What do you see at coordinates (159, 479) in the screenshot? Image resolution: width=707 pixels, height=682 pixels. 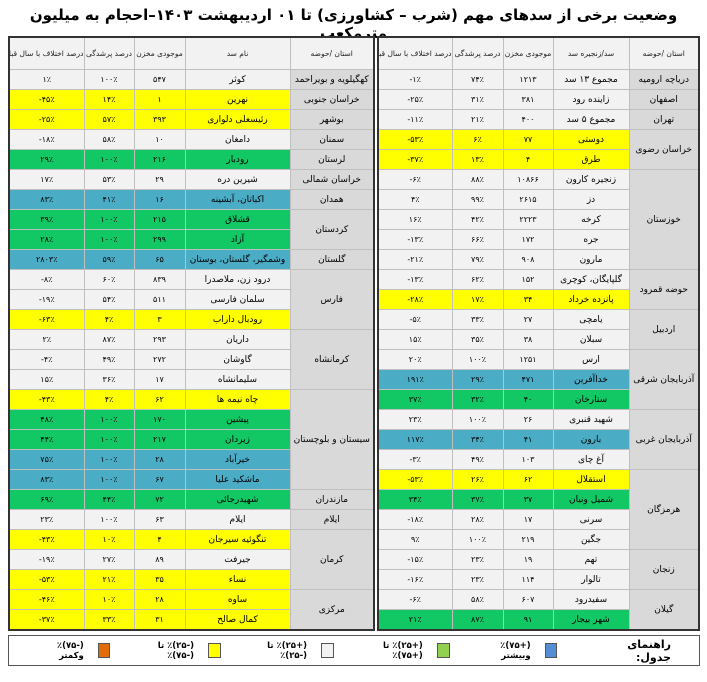 I see `storage-cell: ۶۷` at bounding box center [159, 479].